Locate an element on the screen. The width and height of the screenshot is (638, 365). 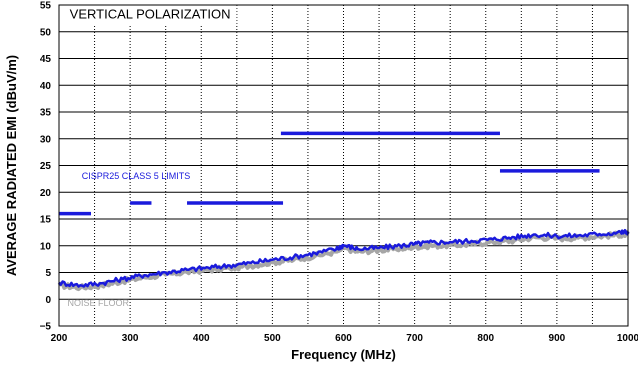
x-tick-label: 500 is located at coordinates (272, 338).